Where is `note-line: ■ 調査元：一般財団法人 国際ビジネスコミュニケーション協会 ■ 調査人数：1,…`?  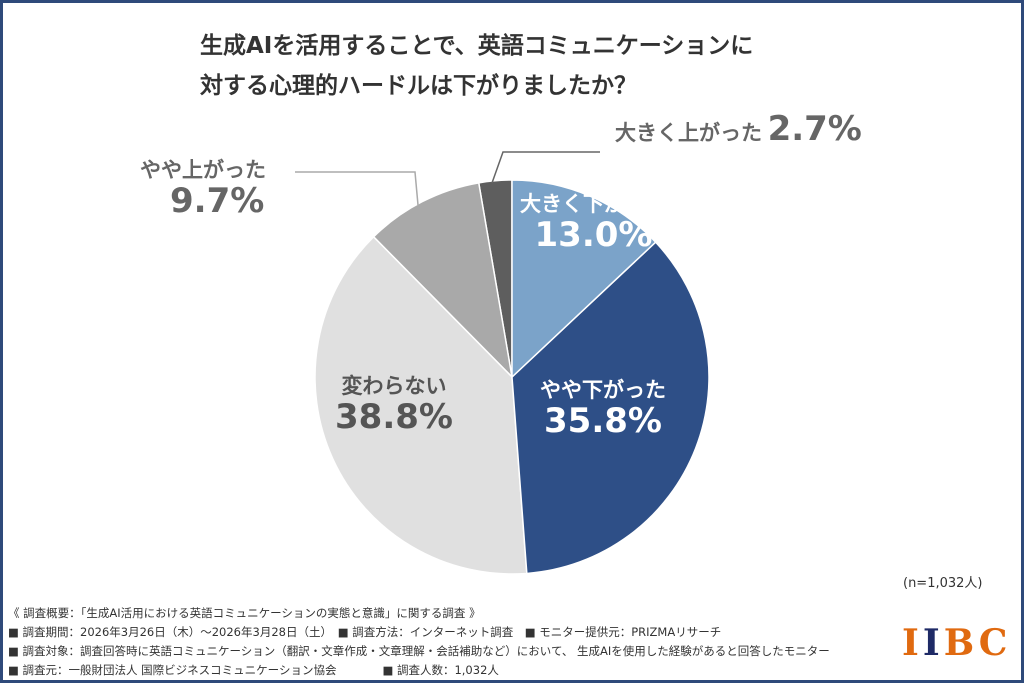 note-line: ■ 調査元：一般財団法人 国際ビジネスコミュニケーション協会 ■ 調査人数：1,… is located at coordinates (253, 670).